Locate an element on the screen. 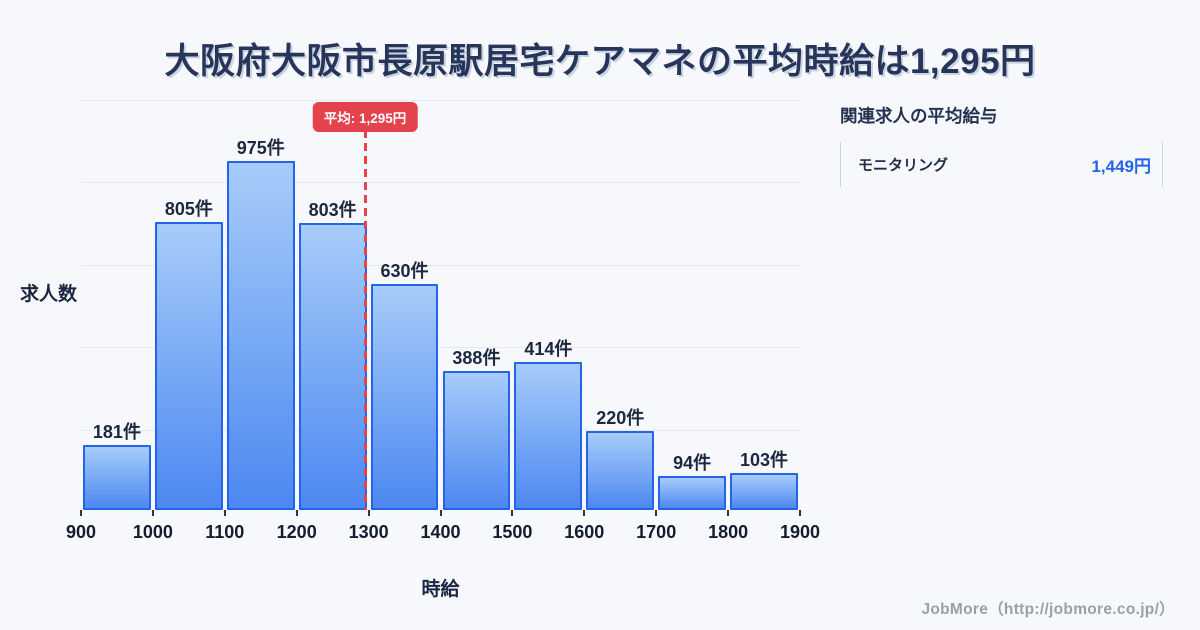 The image size is (1200, 630). x-tick-label: 1800 is located at coordinates (728, 532).